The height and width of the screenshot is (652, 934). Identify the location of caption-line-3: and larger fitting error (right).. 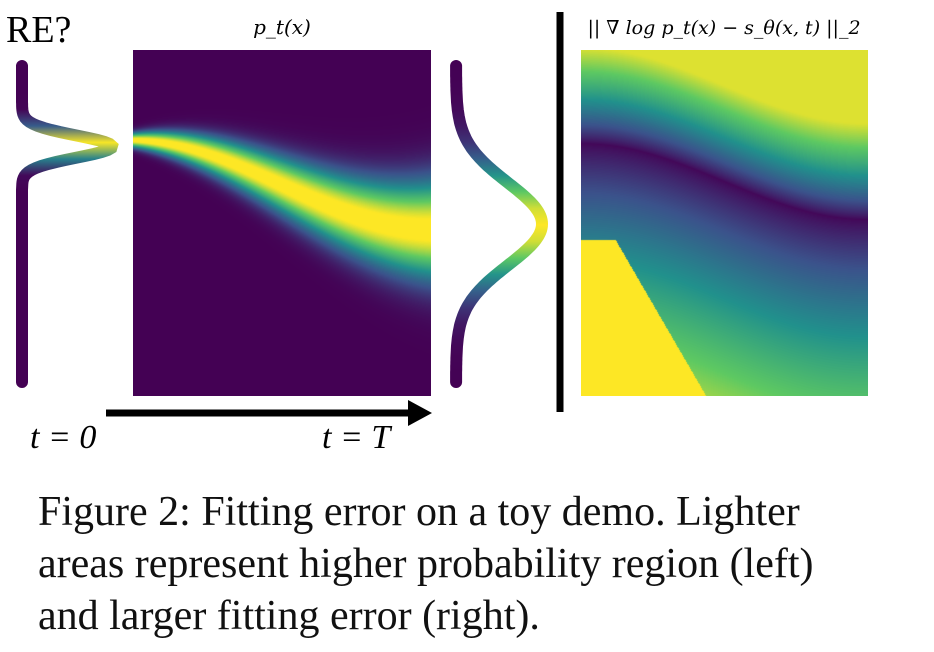
(289, 616).